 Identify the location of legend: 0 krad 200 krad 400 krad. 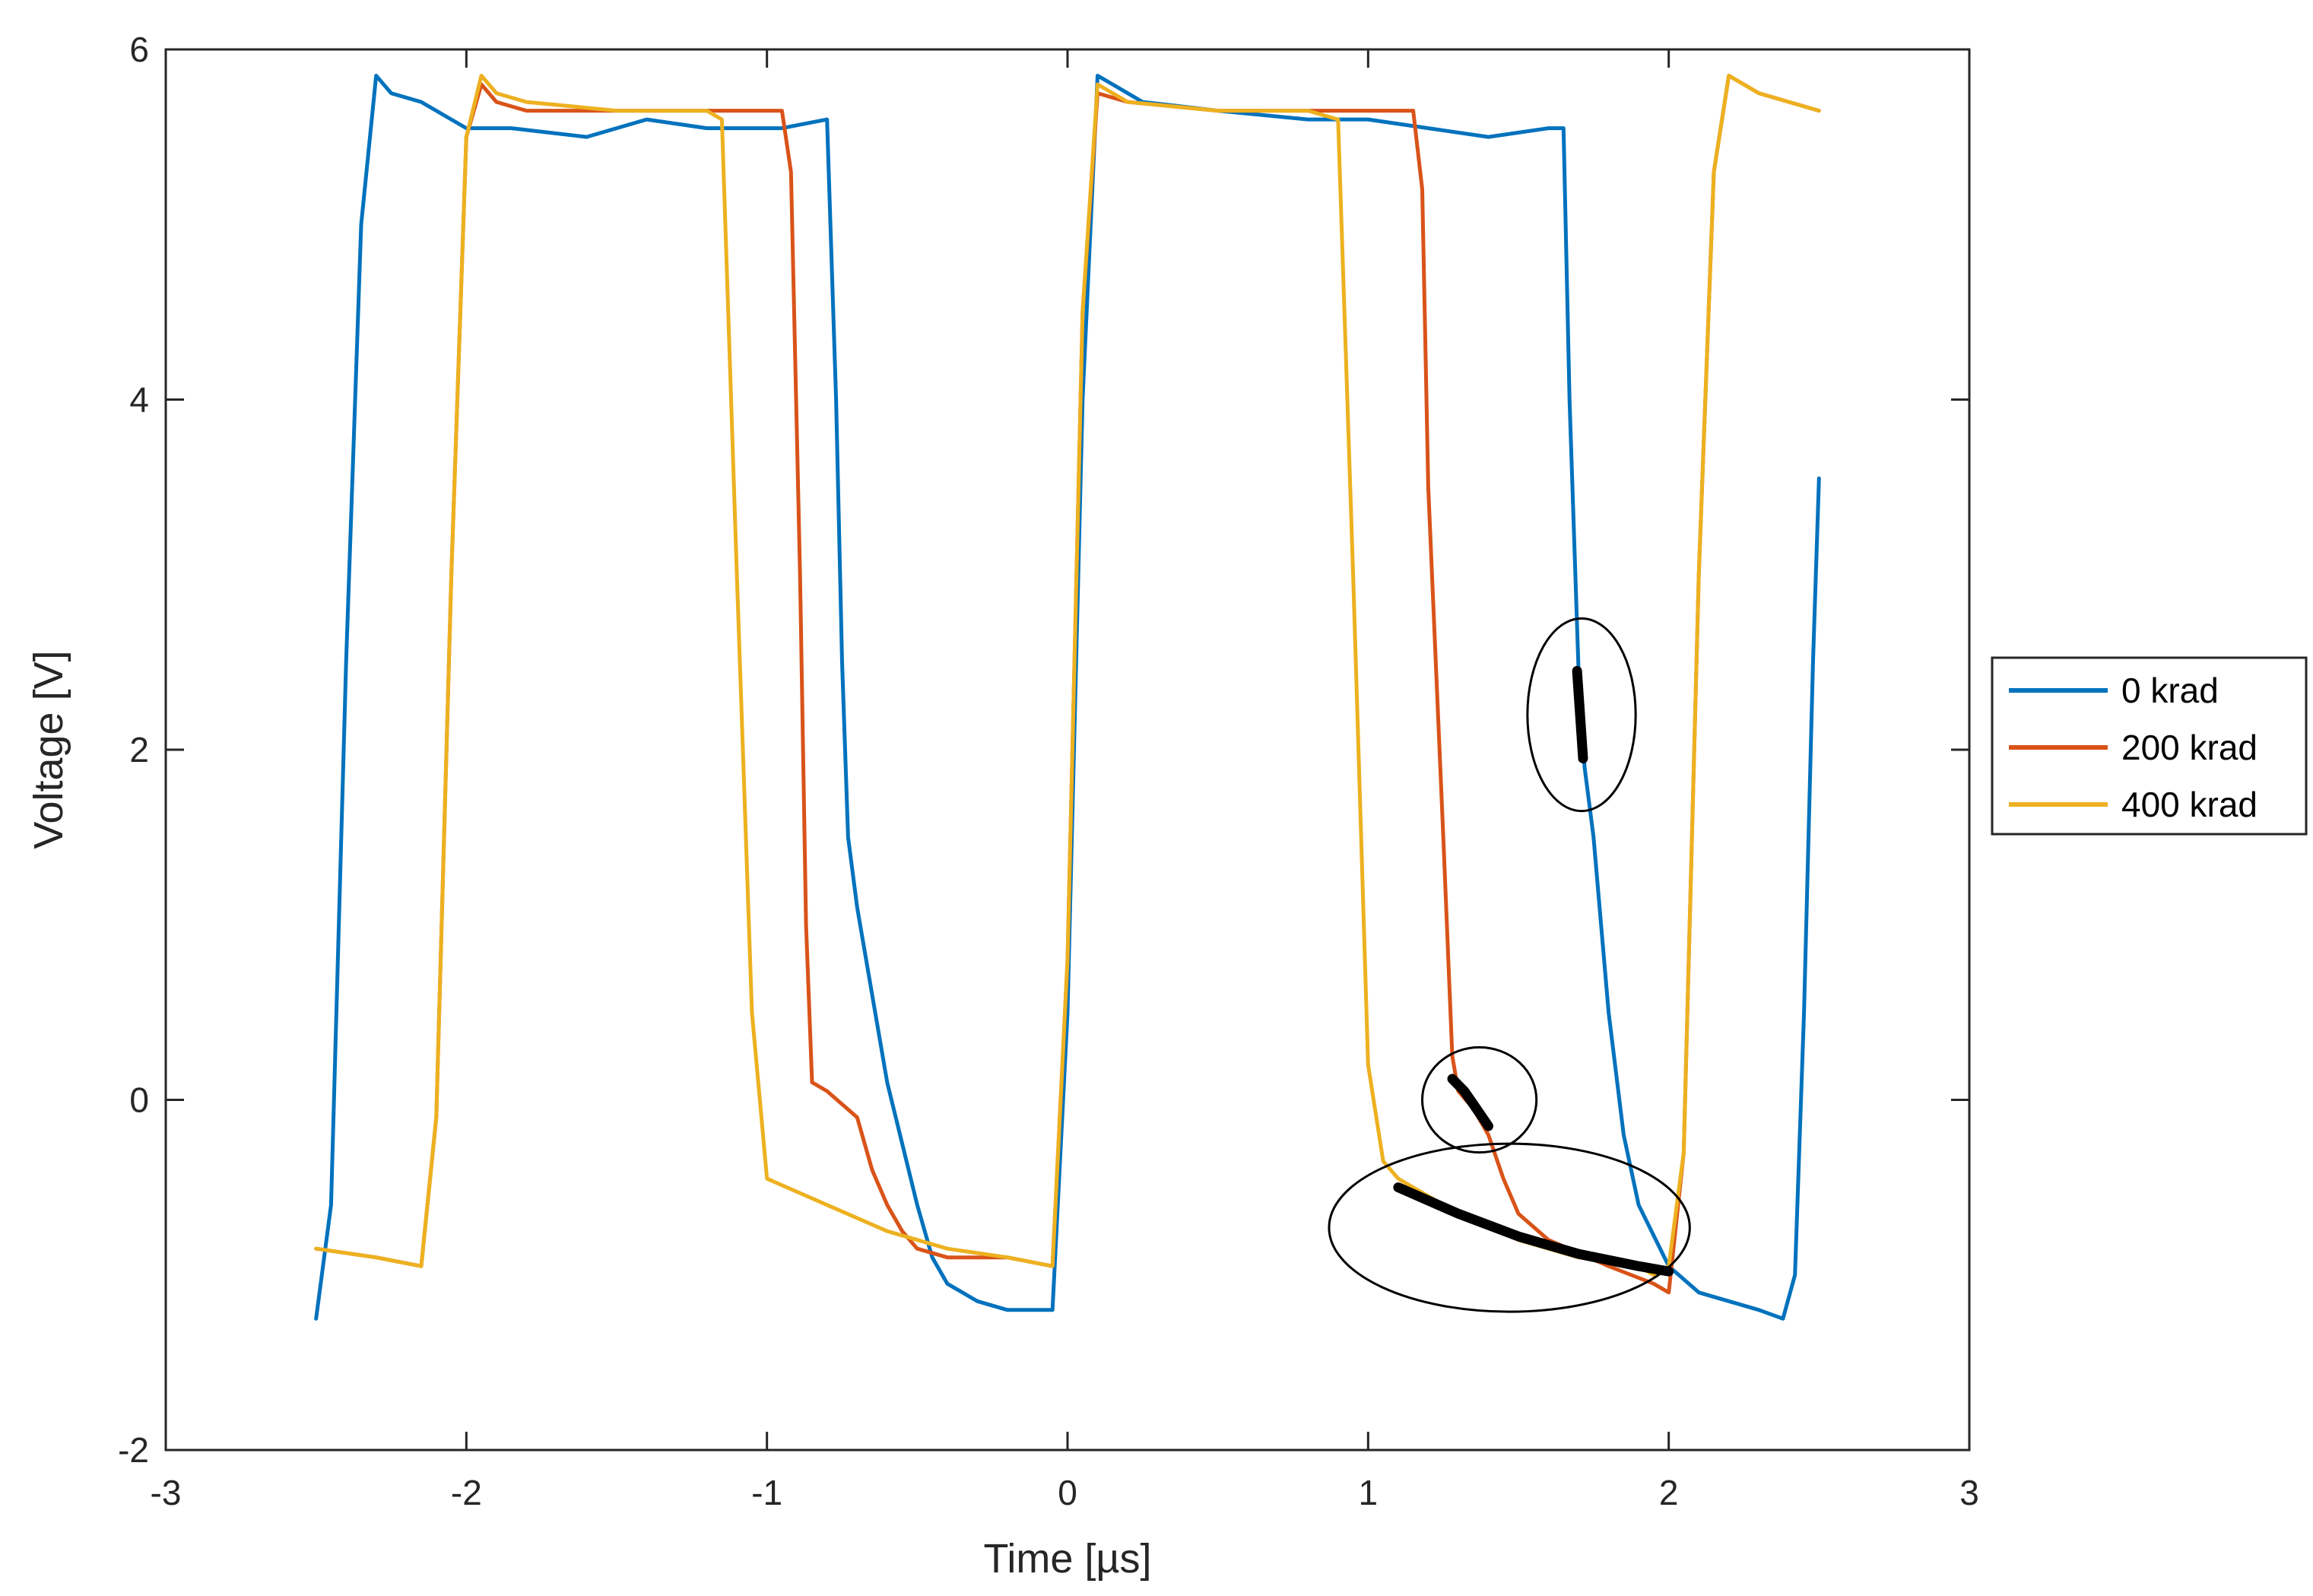
(2149, 746).